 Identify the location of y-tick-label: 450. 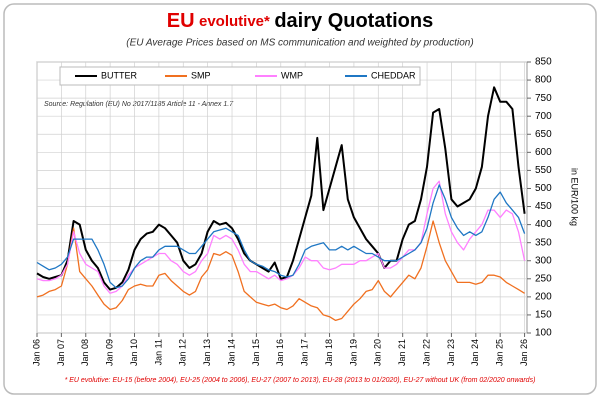
(543, 206).